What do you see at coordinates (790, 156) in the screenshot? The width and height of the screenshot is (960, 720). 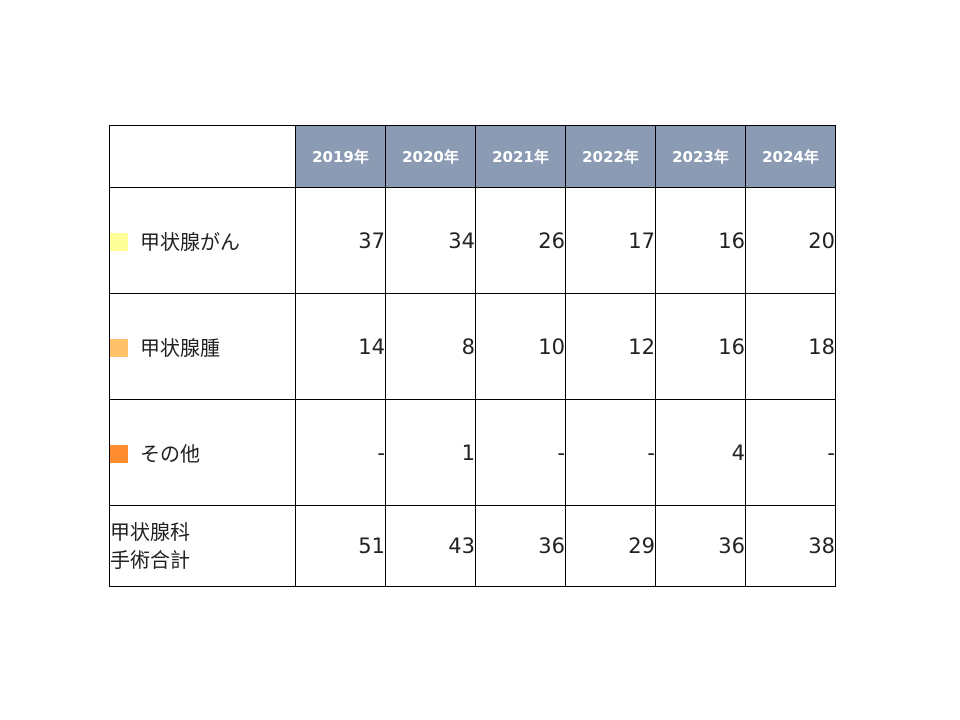 I see `year-header-cell: 2024年` at bounding box center [790, 156].